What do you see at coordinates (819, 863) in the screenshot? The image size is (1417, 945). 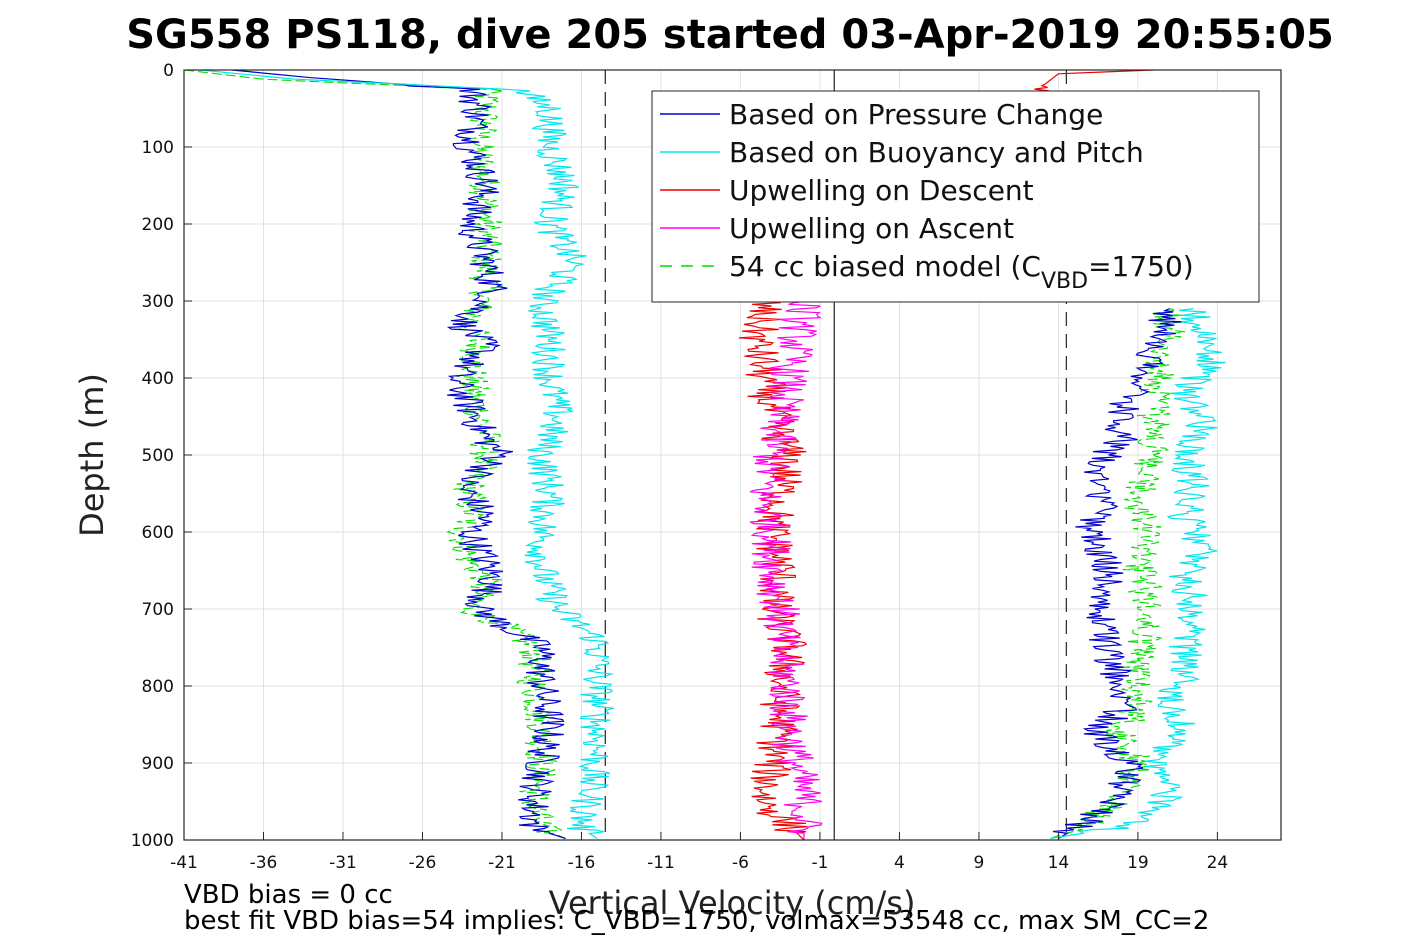 I see `x-tick-label: -1` at bounding box center [819, 863].